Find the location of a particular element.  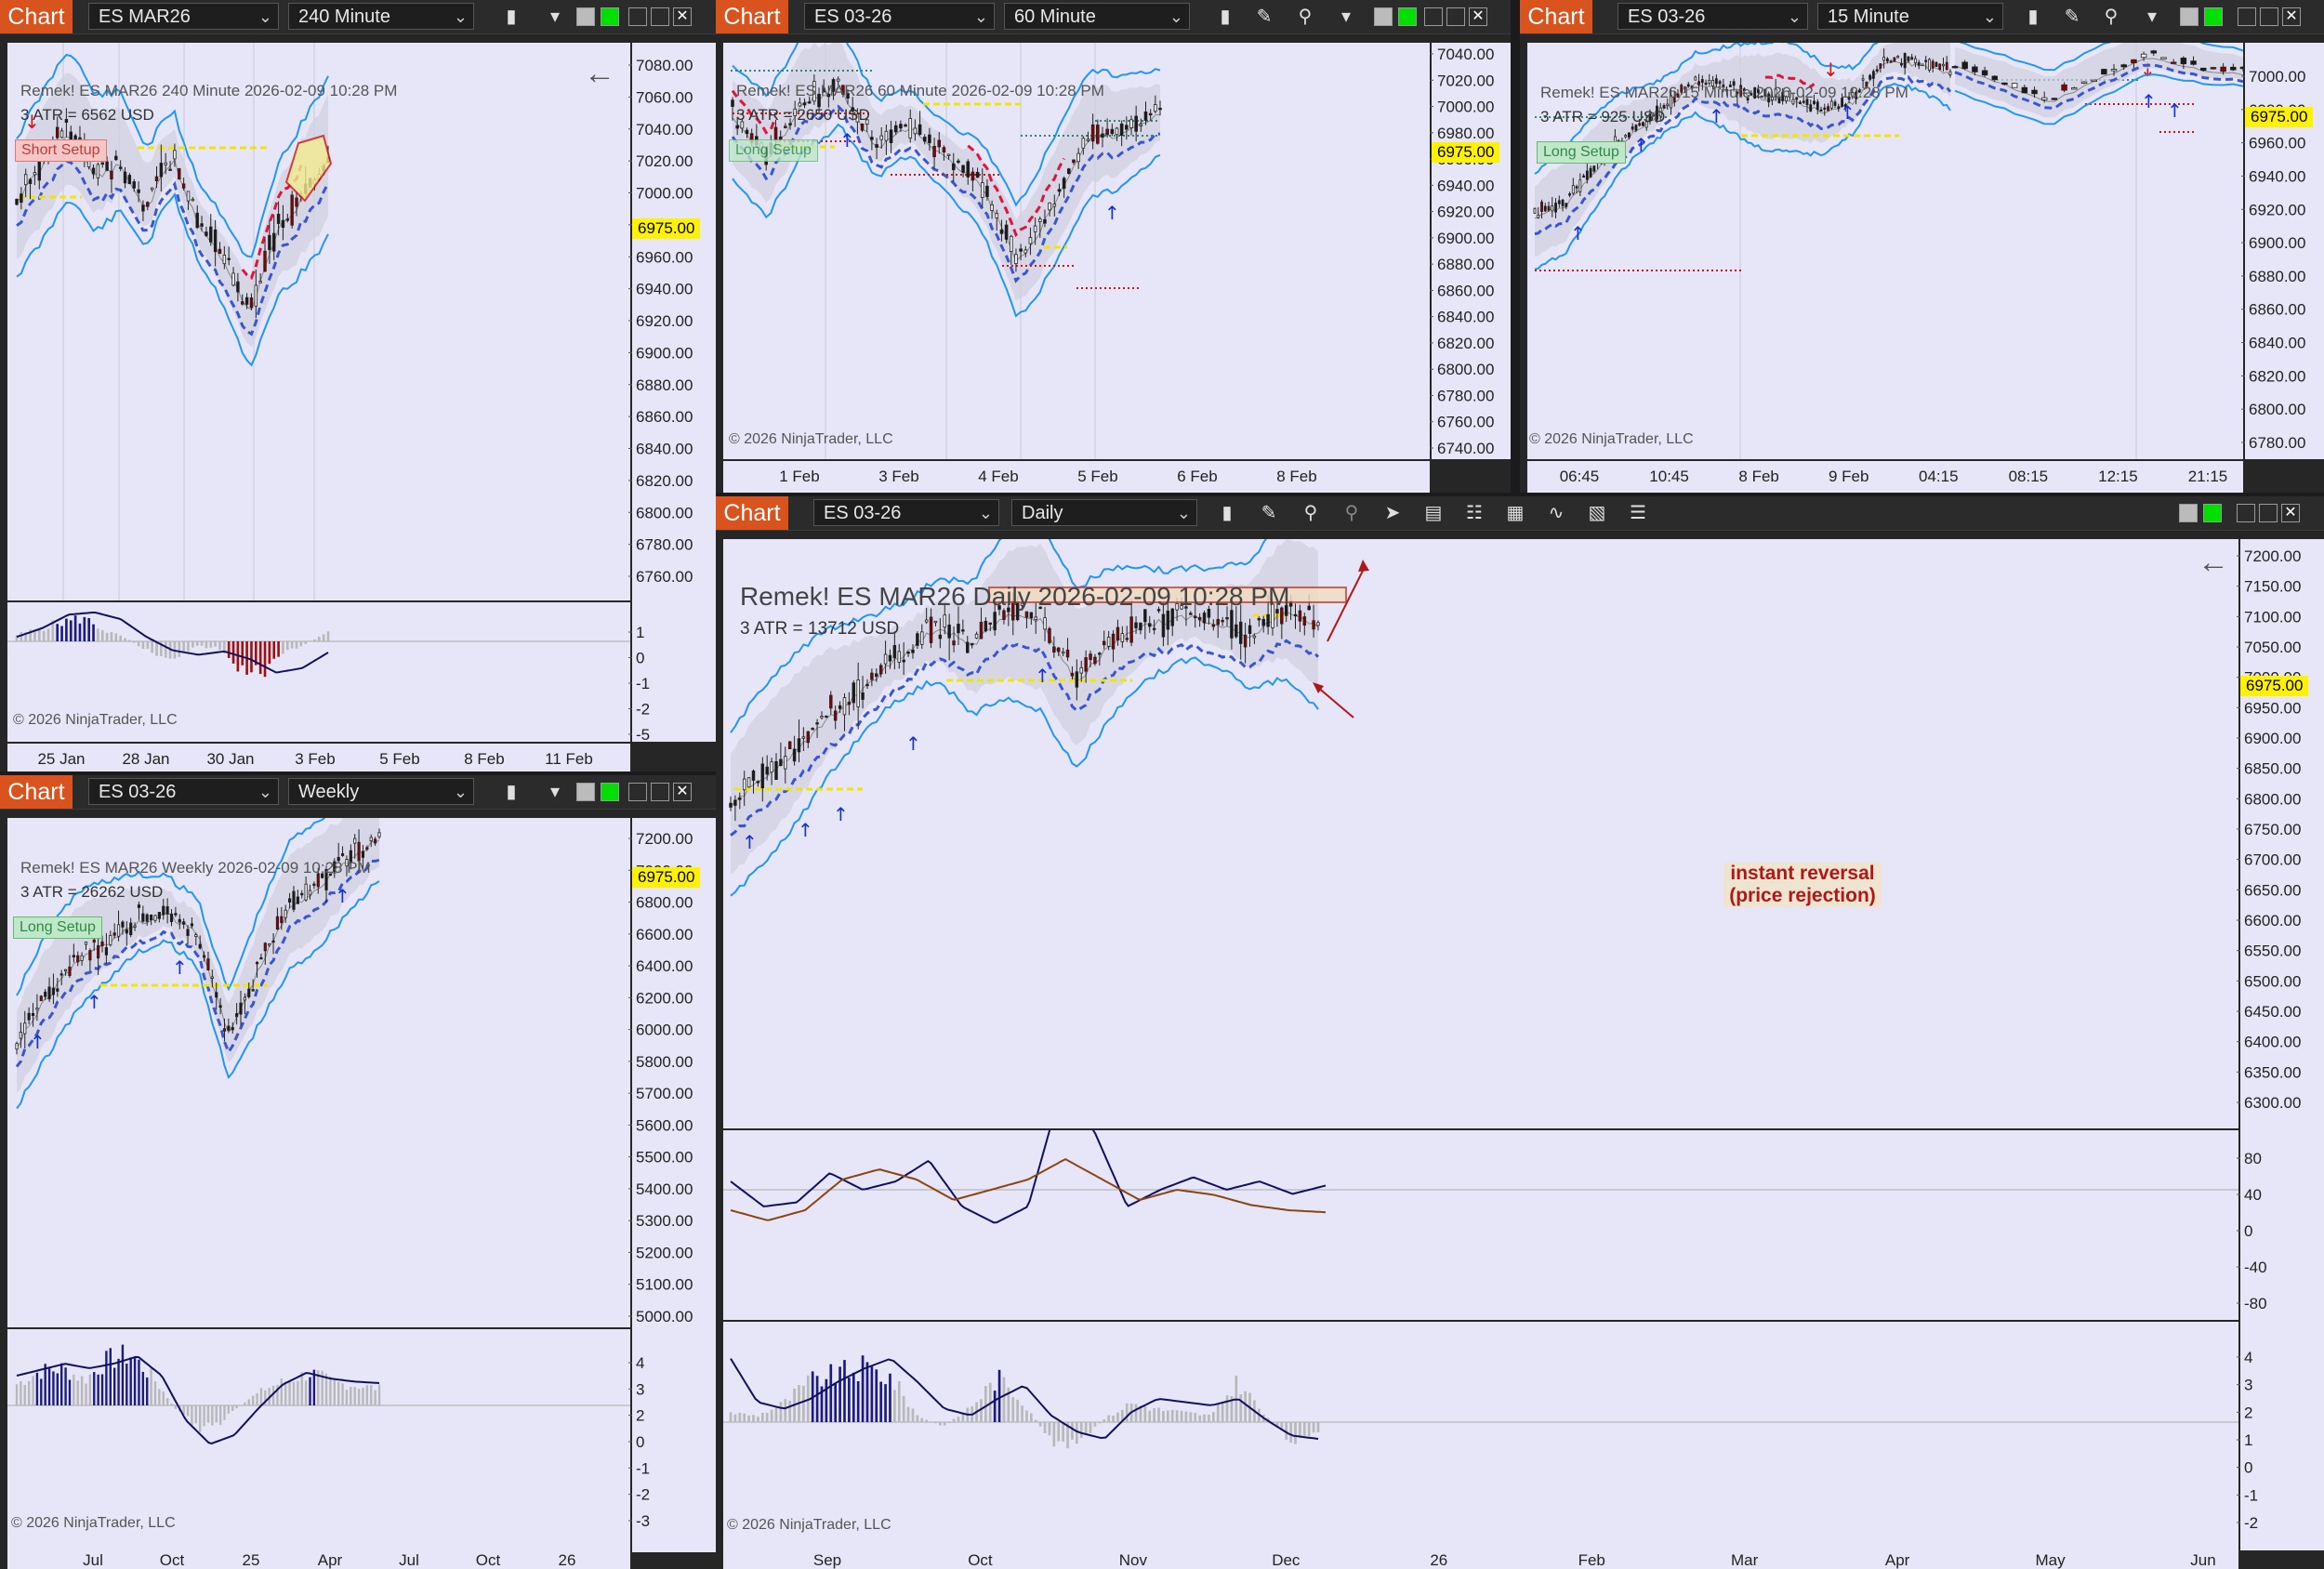

interval-selector: 15 Minute ⌄ is located at coordinates (1910, 16).